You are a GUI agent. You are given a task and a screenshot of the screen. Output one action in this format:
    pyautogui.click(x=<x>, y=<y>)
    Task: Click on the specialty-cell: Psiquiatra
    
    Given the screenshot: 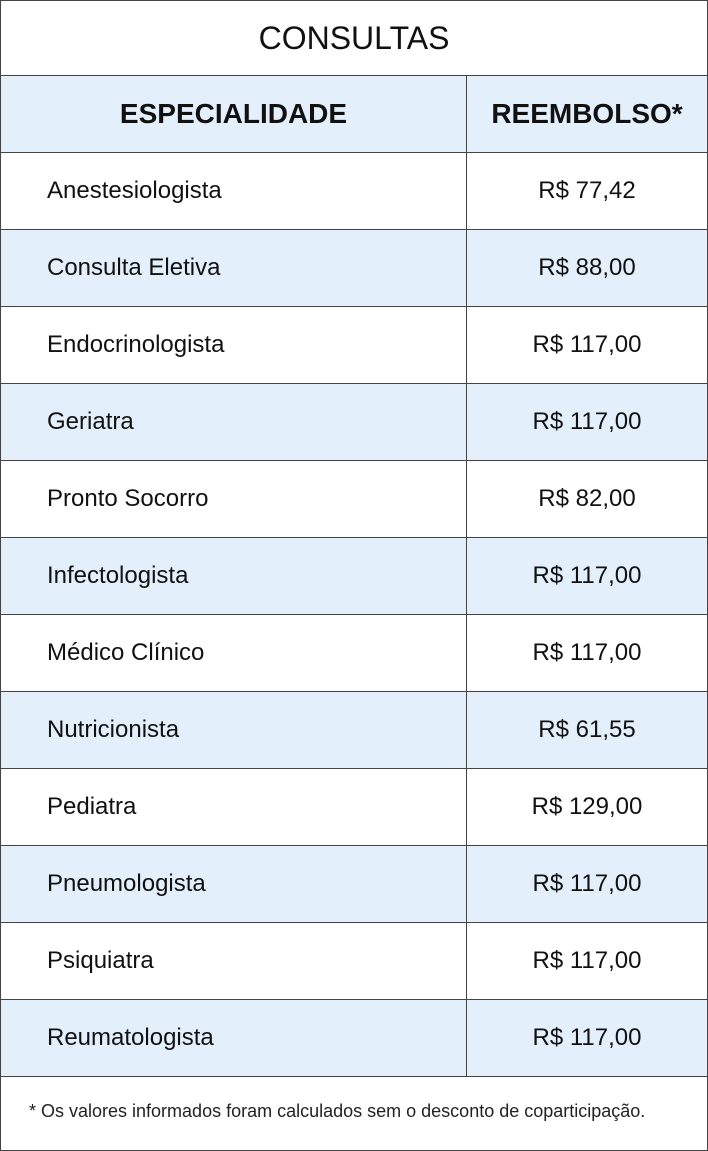 What is the action you would take?
    pyautogui.click(x=234, y=961)
    